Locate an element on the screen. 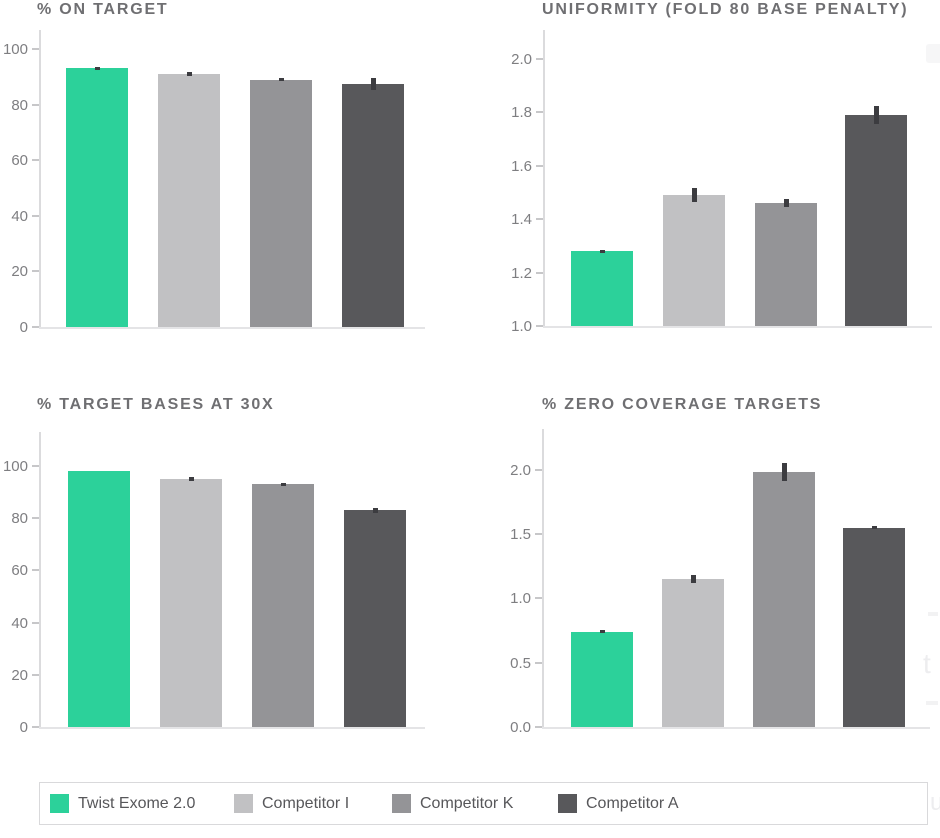  legend-swatch-competitor-k is located at coordinates (401, 803).